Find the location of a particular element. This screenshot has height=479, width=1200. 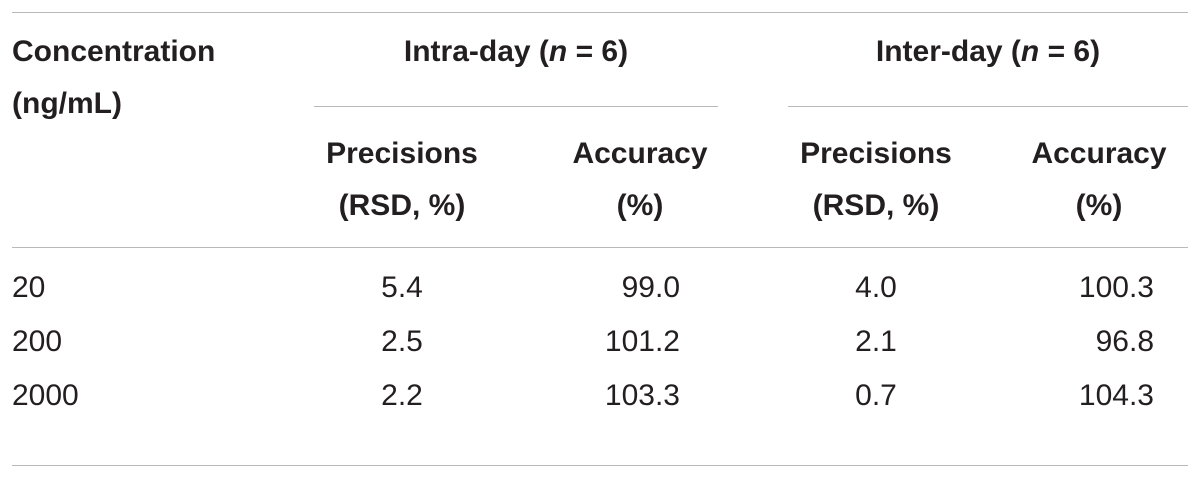

table-top-rule is located at coordinates (600, 12).